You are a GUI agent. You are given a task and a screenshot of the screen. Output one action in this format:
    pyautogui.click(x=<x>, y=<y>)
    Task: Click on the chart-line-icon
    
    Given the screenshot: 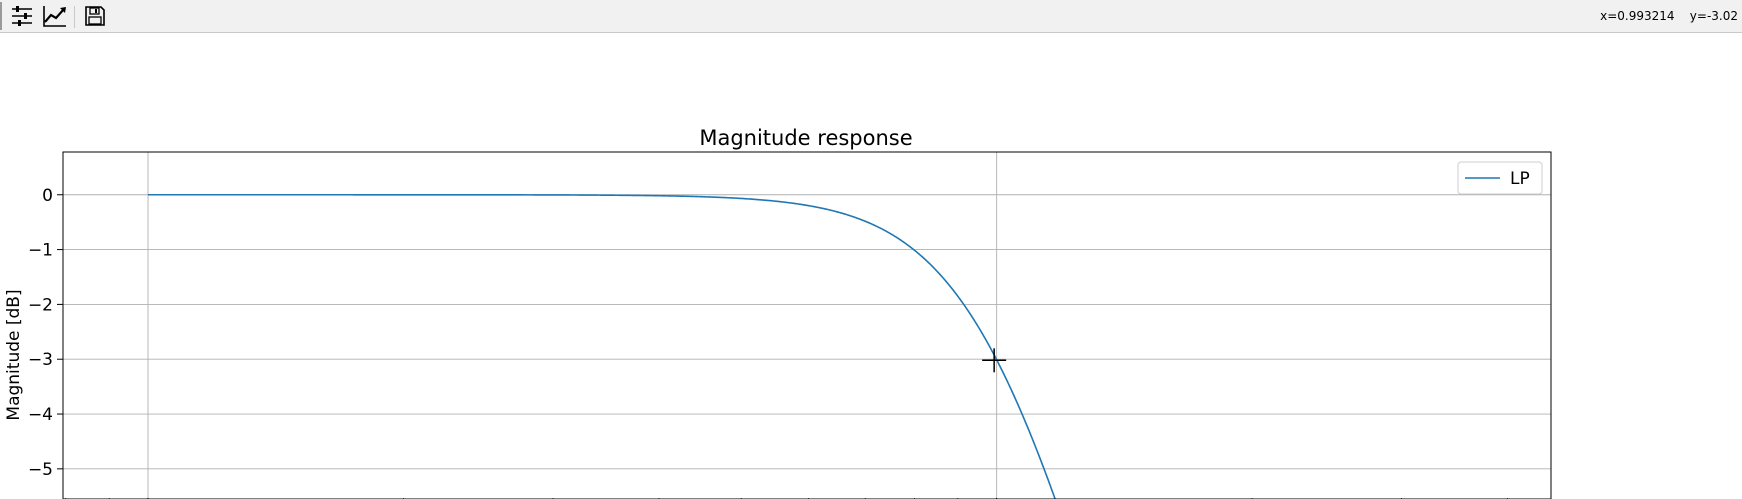 What is the action you would take?
    pyautogui.click(x=54, y=16)
    